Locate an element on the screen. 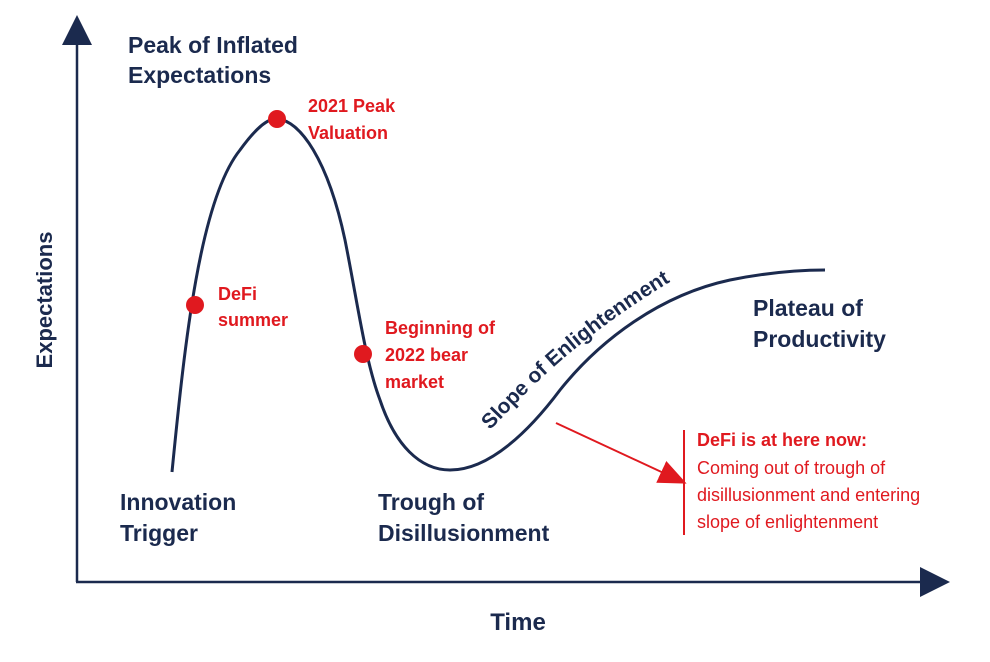 The width and height of the screenshot is (990, 662). trough-phase-label: Trough of Disillusionment is located at coordinates (464, 517).